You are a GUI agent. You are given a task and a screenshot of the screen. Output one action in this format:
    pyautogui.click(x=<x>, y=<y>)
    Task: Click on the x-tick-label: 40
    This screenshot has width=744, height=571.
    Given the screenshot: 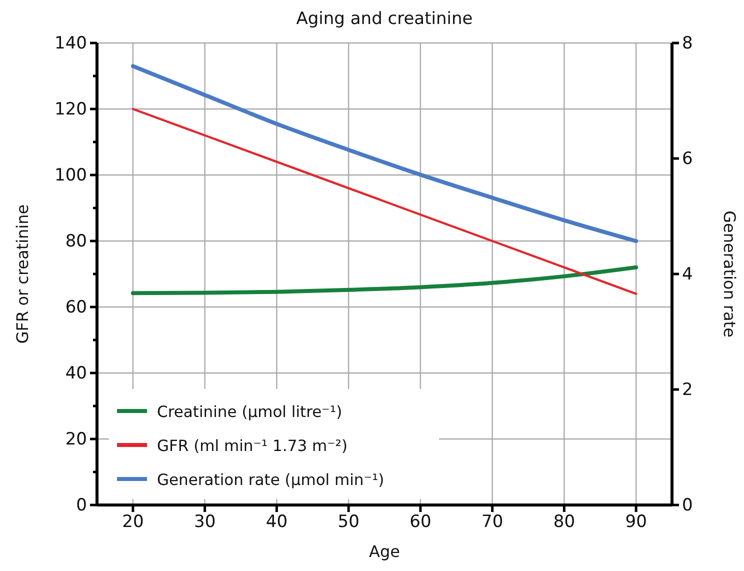 What is the action you would take?
    pyautogui.click(x=277, y=522)
    